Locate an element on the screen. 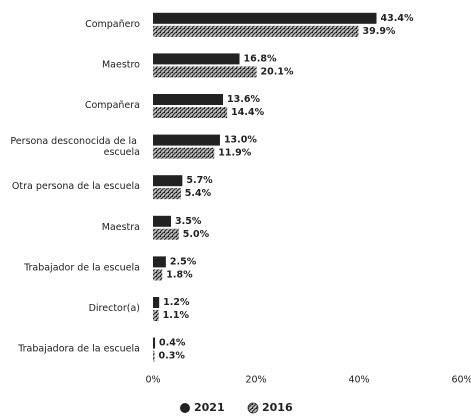  value-label: 39.9% is located at coordinates (378, 31).